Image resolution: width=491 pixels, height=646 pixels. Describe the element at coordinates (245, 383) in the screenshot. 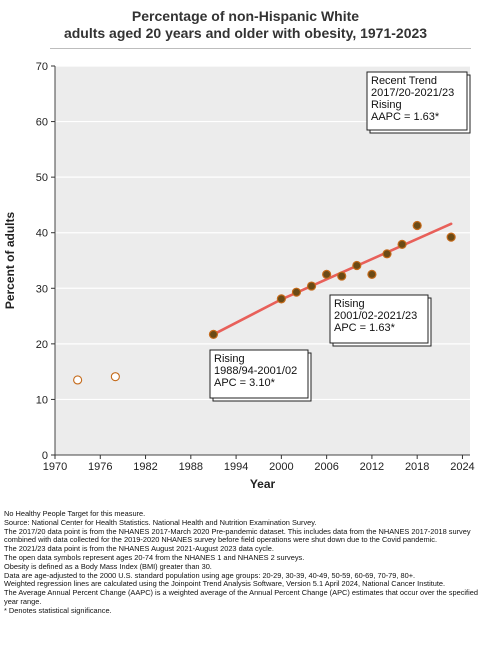

I see `callout-text: APC = 3.10*` at that location.